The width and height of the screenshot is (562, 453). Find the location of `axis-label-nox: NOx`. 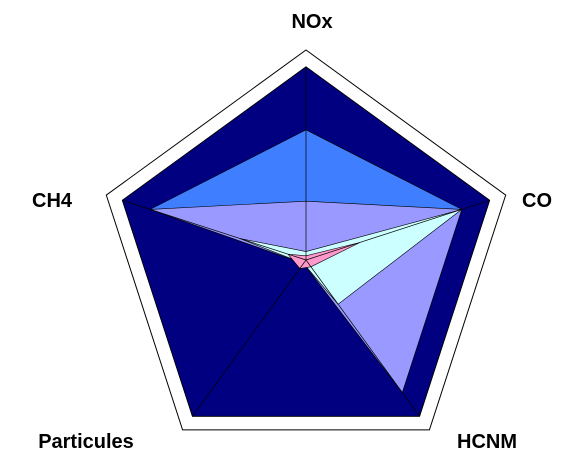

axis-label-nox: NOx is located at coordinates (311, 22).